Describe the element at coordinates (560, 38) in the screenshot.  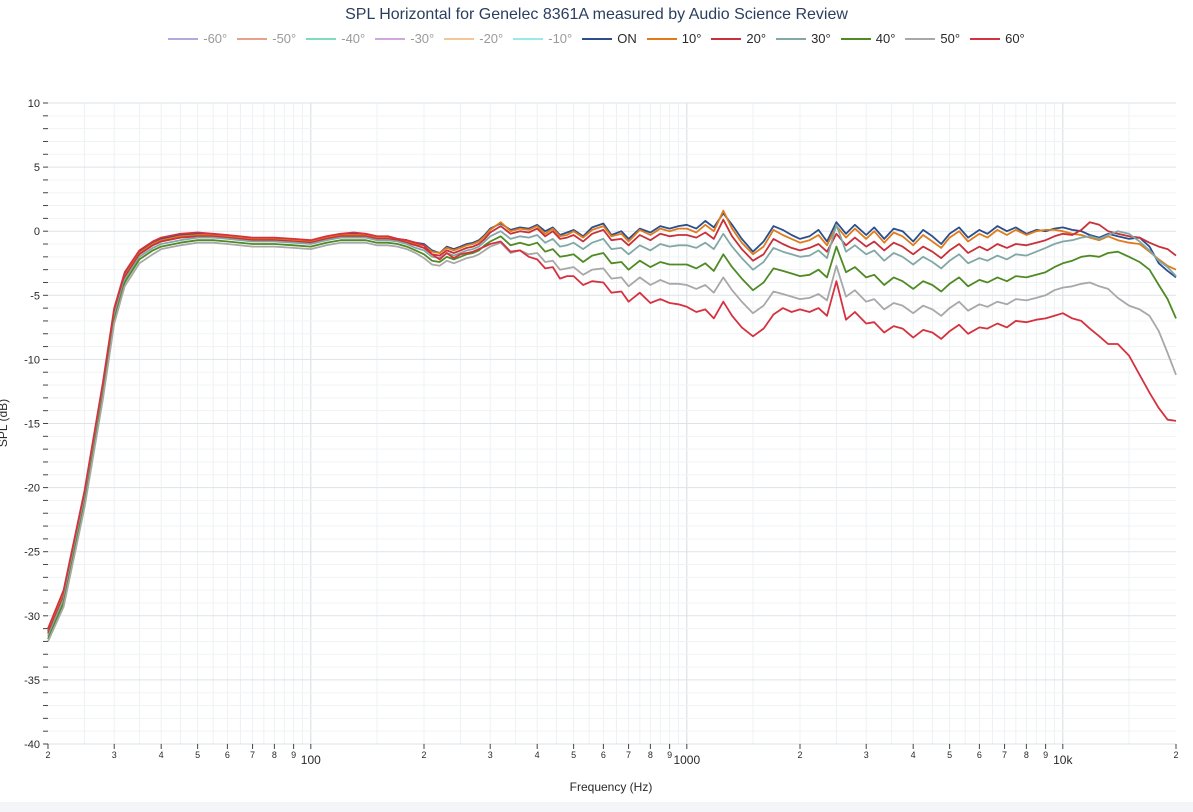
I see `legend-label: -10°` at that location.